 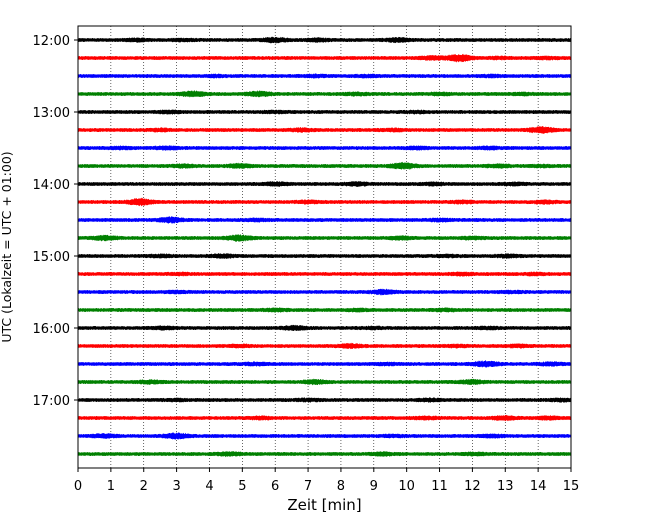 What do you see at coordinates (505, 486) in the screenshot?
I see `x-tick-label: 13` at bounding box center [505, 486].